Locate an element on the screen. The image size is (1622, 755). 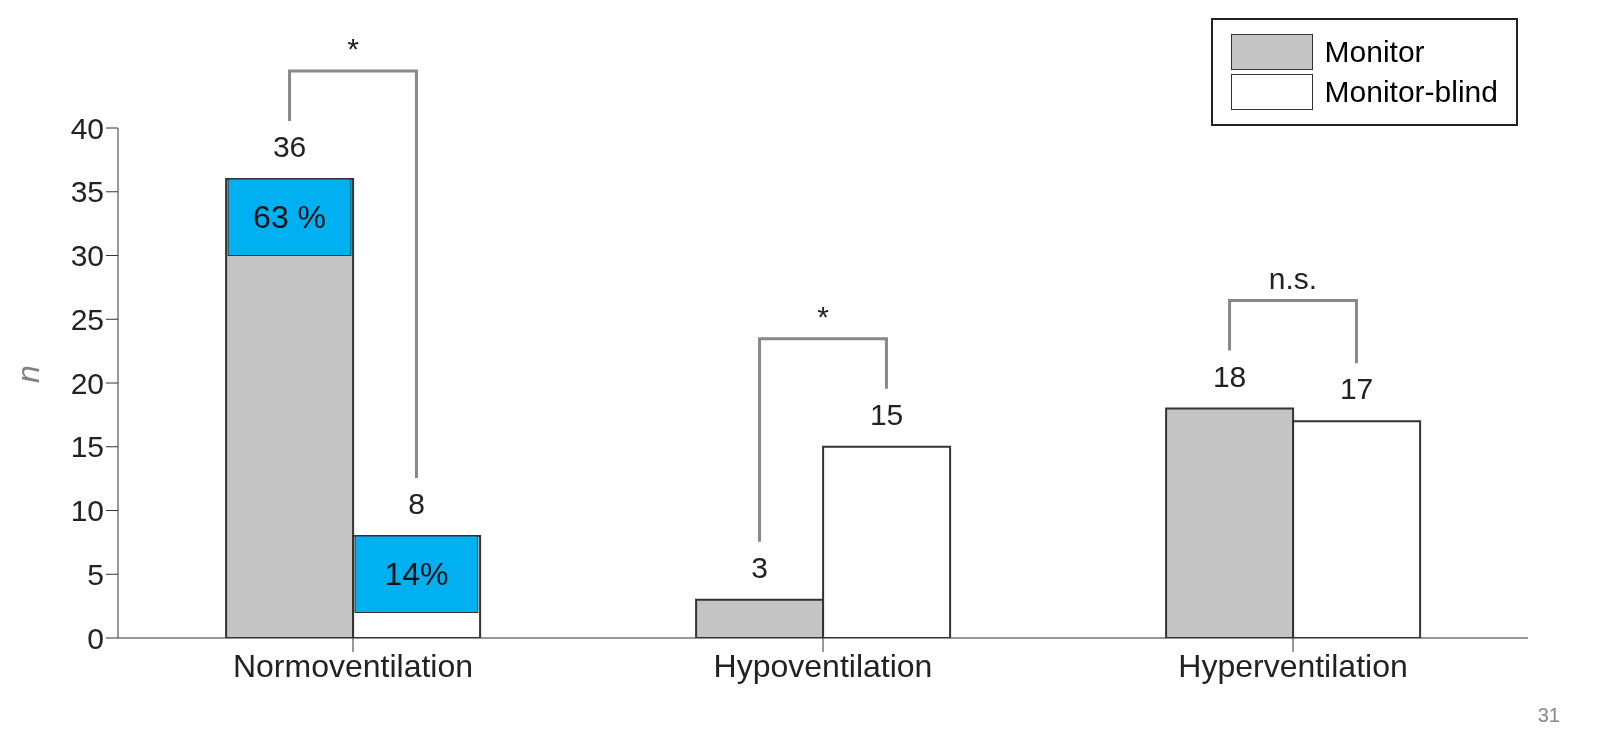
data-label: 8 is located at coordinates (416, 503).